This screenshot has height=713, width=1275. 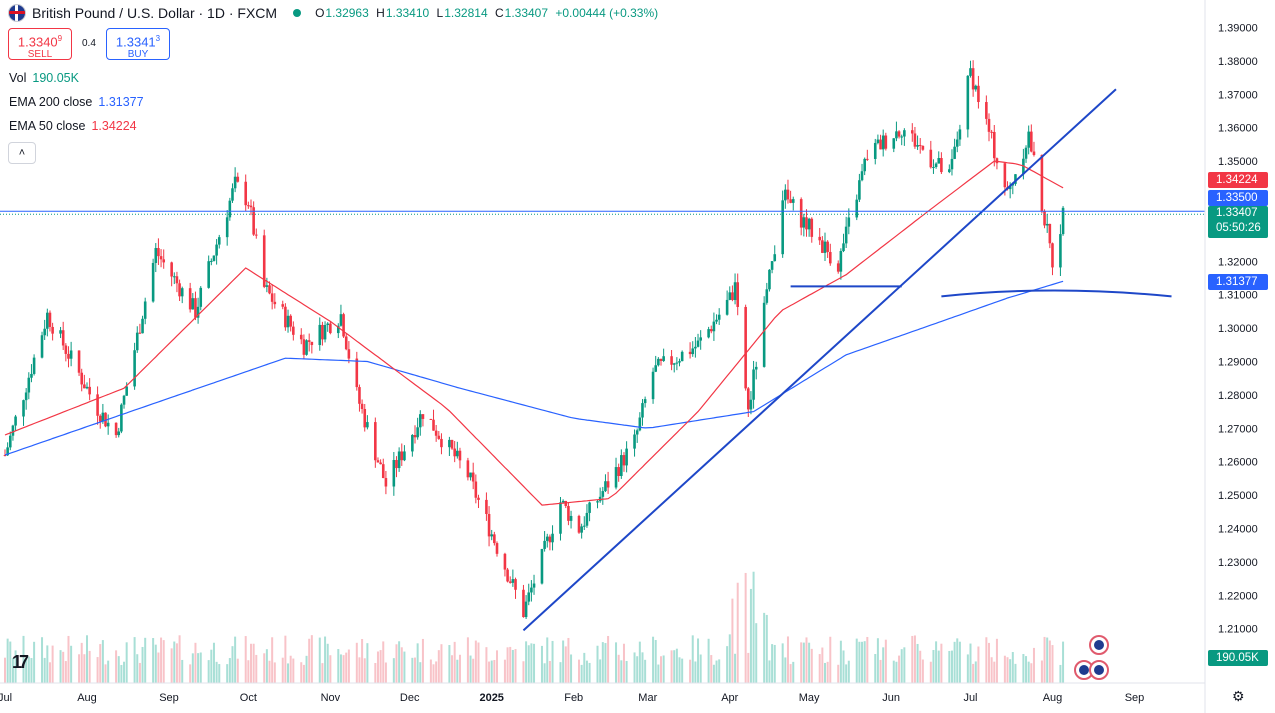 What do you see at coordinates (1238, 262) in the screenshot?
I see `y-tick-label: 1.32000` at bounding box center [1238, 262].